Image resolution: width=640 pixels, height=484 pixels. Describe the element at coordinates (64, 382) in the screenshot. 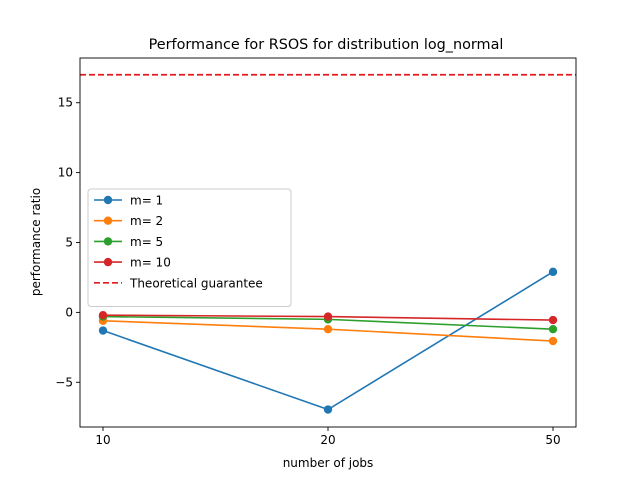

I see `y-tick-label-0: −5` at that location.